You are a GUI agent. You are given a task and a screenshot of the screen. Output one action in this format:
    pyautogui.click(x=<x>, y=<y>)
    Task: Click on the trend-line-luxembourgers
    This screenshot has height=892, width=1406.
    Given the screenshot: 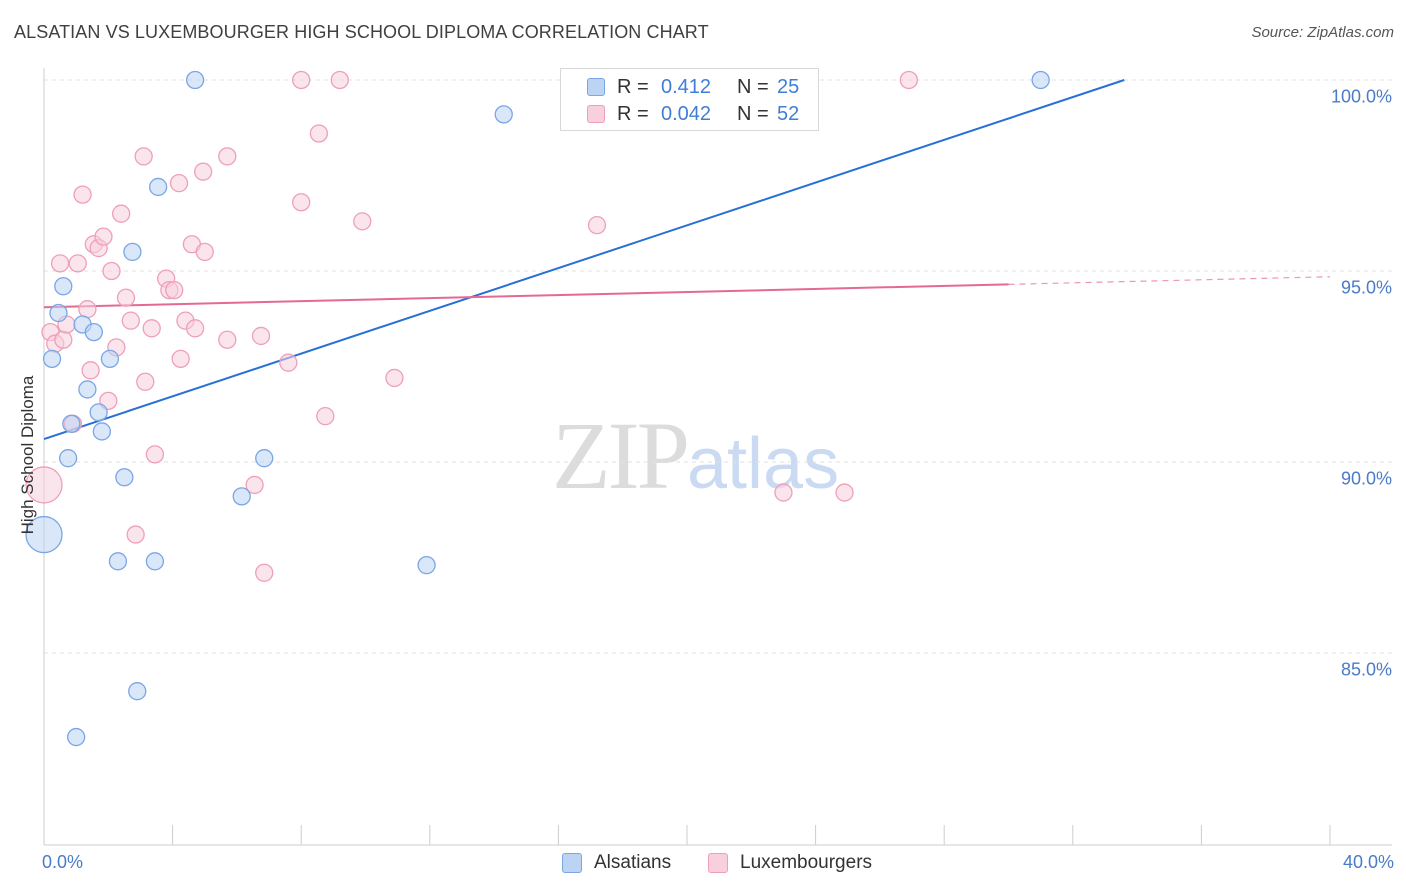 What is the action you would take?
    pyautogui.click(x=526, y=296)
    